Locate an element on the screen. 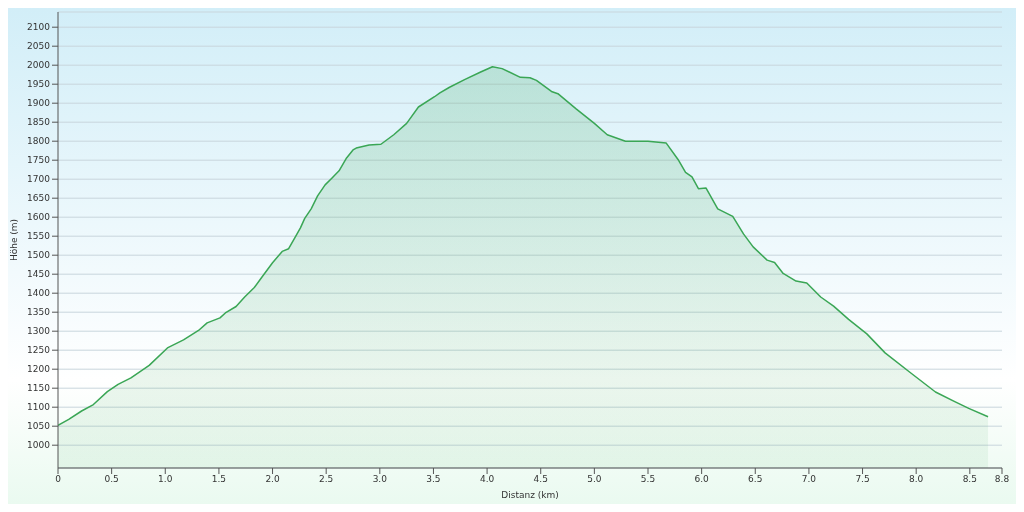 The height and width of the screenshot is (512, 1024). x-tick-label: 7.5 is located at coordinates (862, 479).